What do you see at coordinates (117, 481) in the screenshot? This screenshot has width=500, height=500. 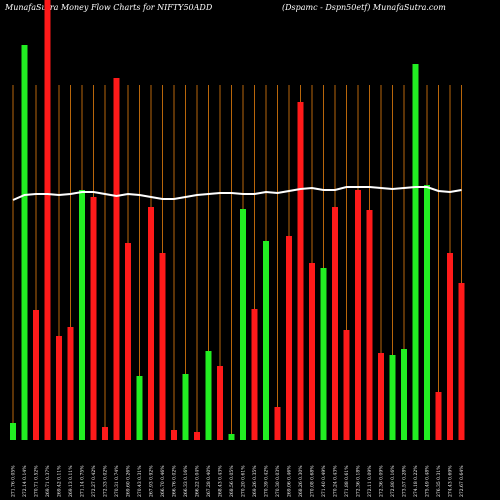 I see `x-tick-label: 270.31 0.74%` at bounding box center [117, 481].